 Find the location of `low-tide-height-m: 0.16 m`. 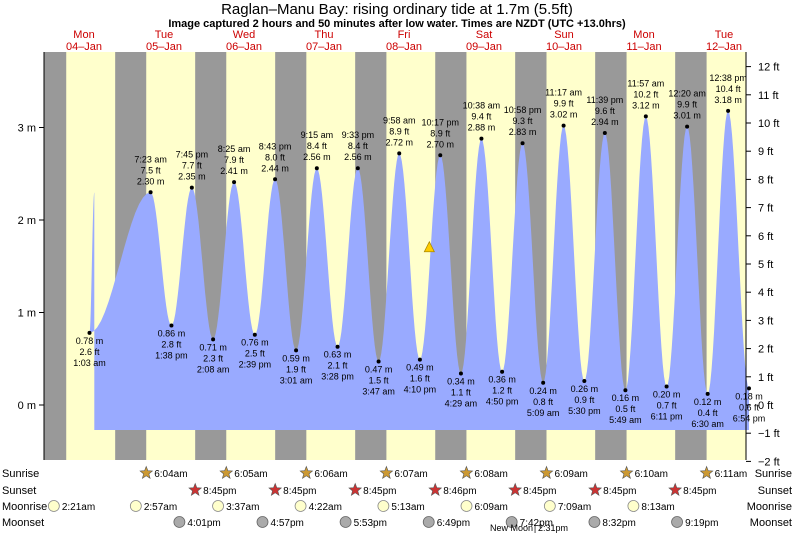

low-tide-height-m: 0.16 m is located at coordinates (626, 398).